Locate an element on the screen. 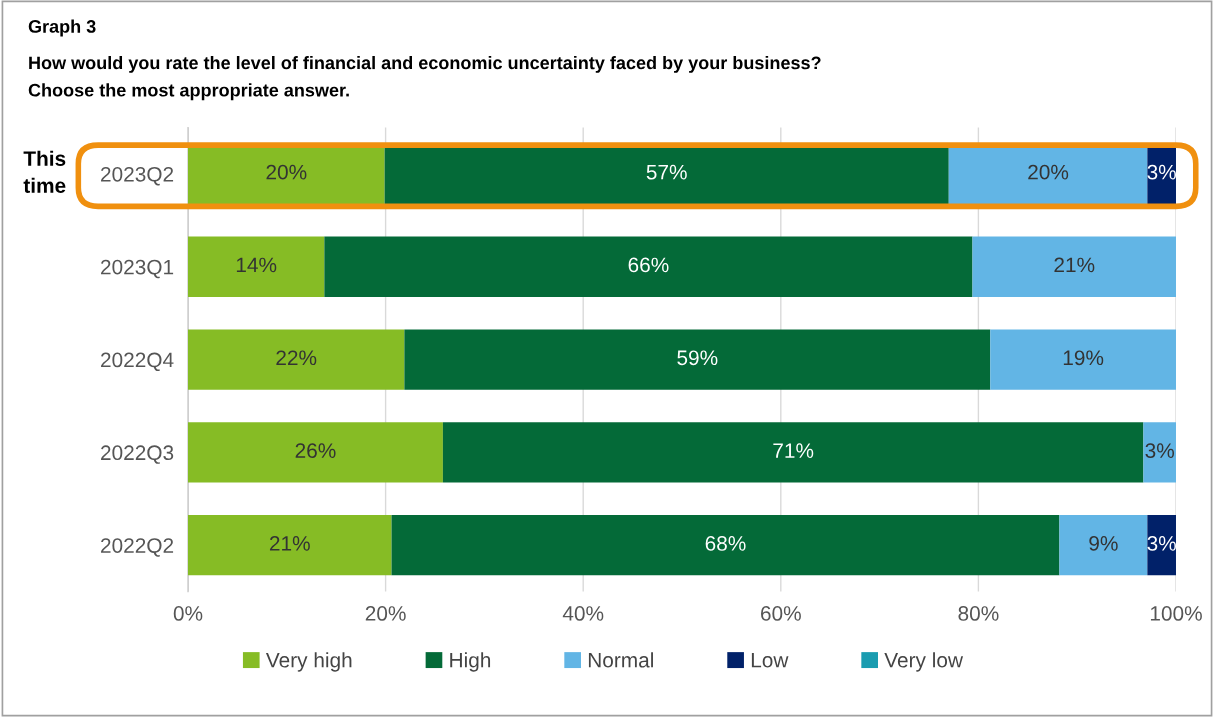 The height and width of the screenshot is (717, 1214). x-tick-label: 0% is located at coordinates (188, 613).